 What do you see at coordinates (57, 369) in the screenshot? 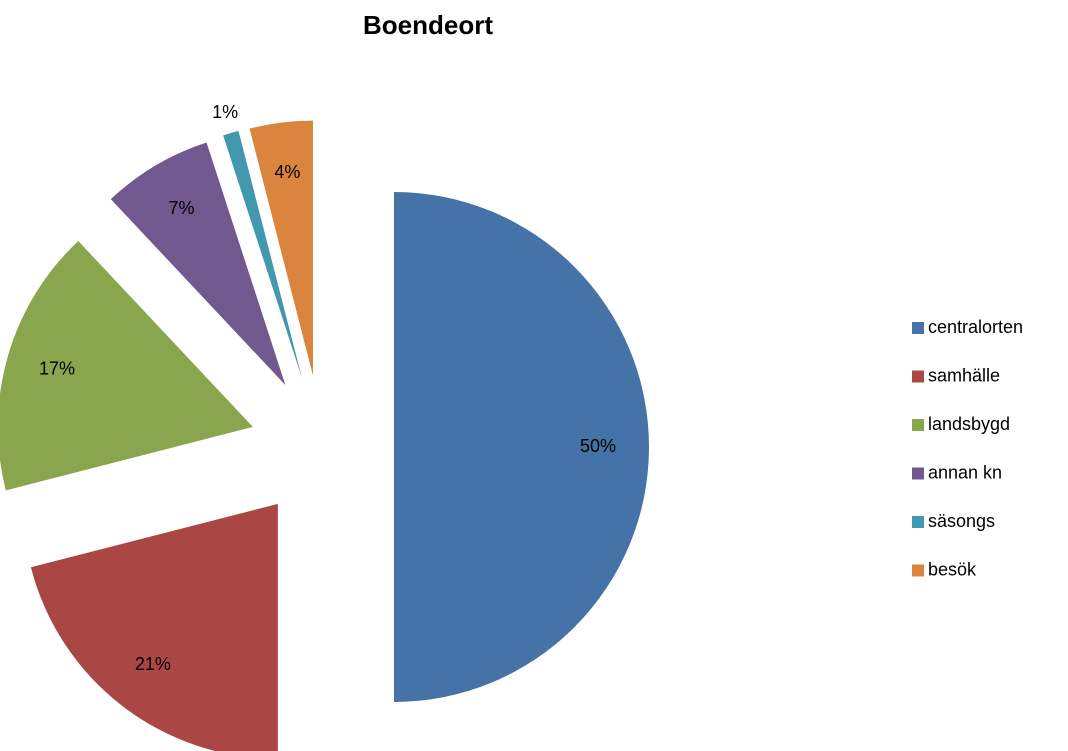
I see `data-label: 17%` at bounding box center [57, 369].